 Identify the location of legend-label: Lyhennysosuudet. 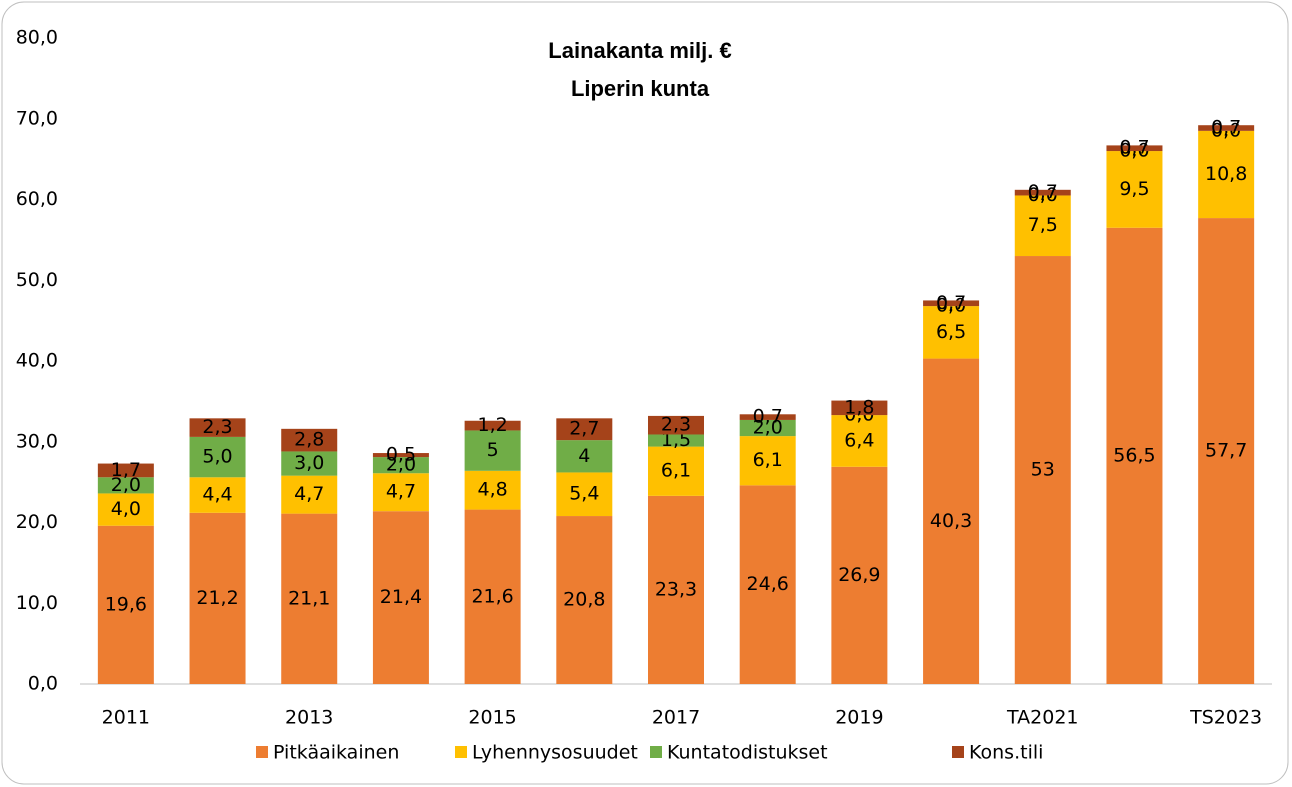
(555, 753).